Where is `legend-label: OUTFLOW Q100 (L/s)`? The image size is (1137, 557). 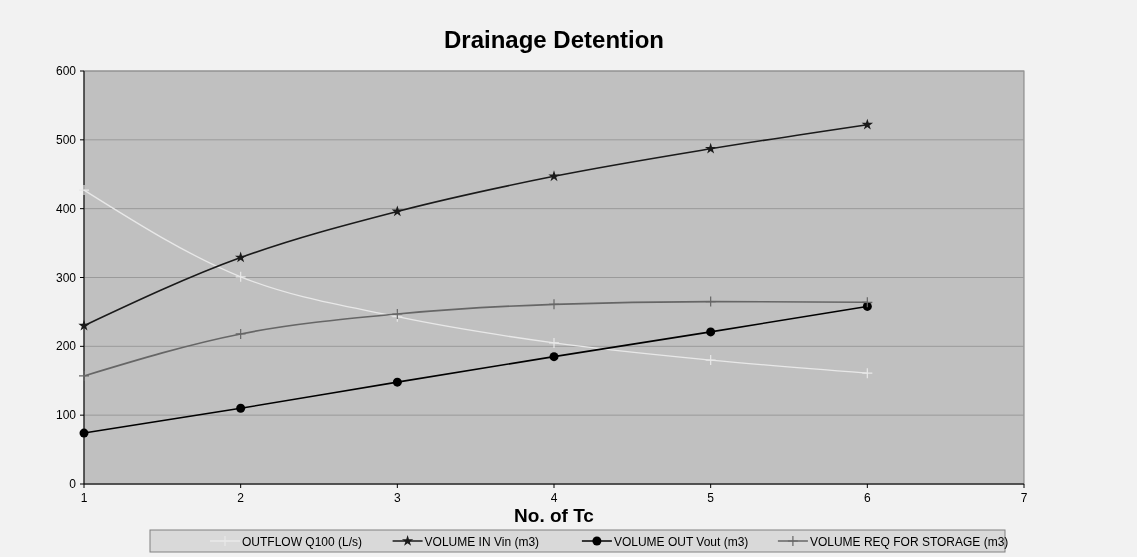 legend-label: OUTFLOW Q100 (L/s) is located at coordinates (302, 541).